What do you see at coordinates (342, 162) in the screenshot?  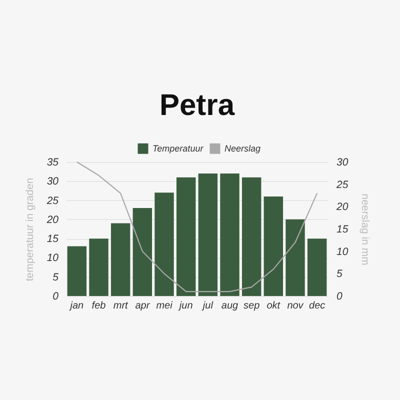 I see `y2-tick-label: 30` at bounding box center [342, 162].